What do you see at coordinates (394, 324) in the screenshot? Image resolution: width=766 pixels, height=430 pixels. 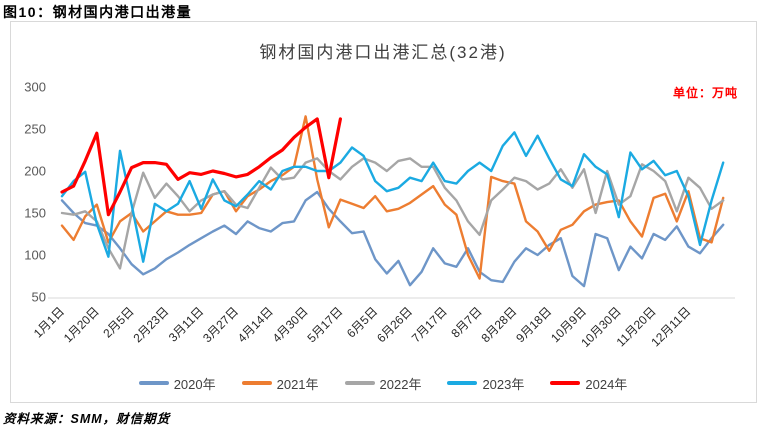 I see `x-tick-label: 6月26日` at bounding box center [394, 324].